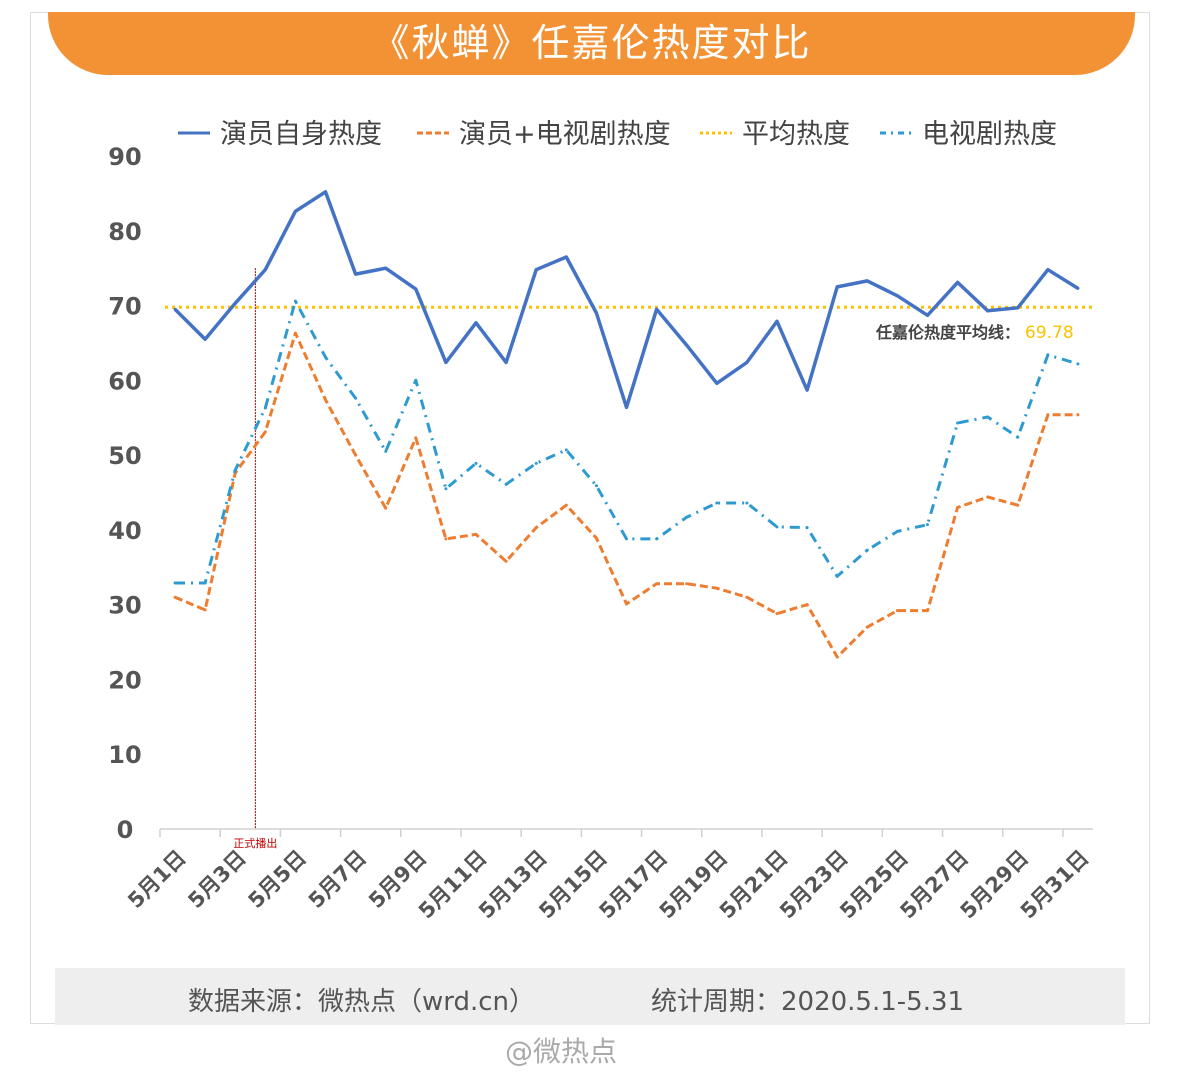 The image size is (1180, 1080). Describe the element at coordinates (124, 307) in the screenshot. I see `y-tick-label: 70` at that location.